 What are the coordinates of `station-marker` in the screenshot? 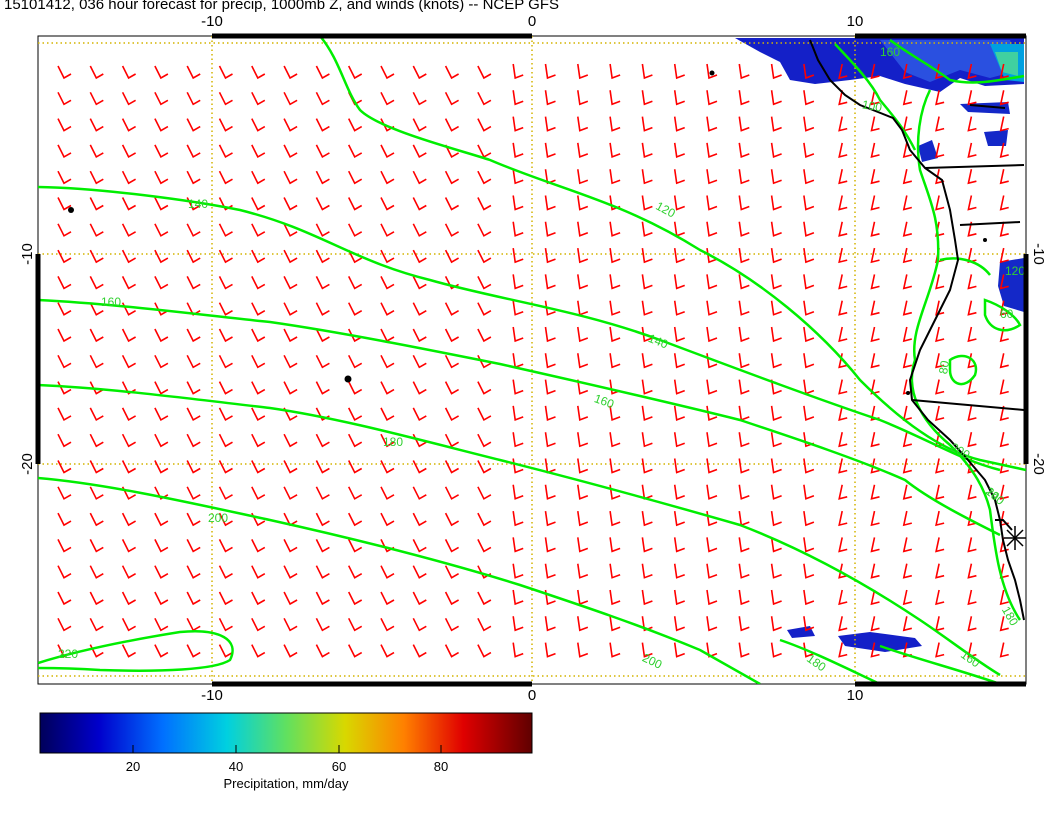 It's located at (1015, 538).